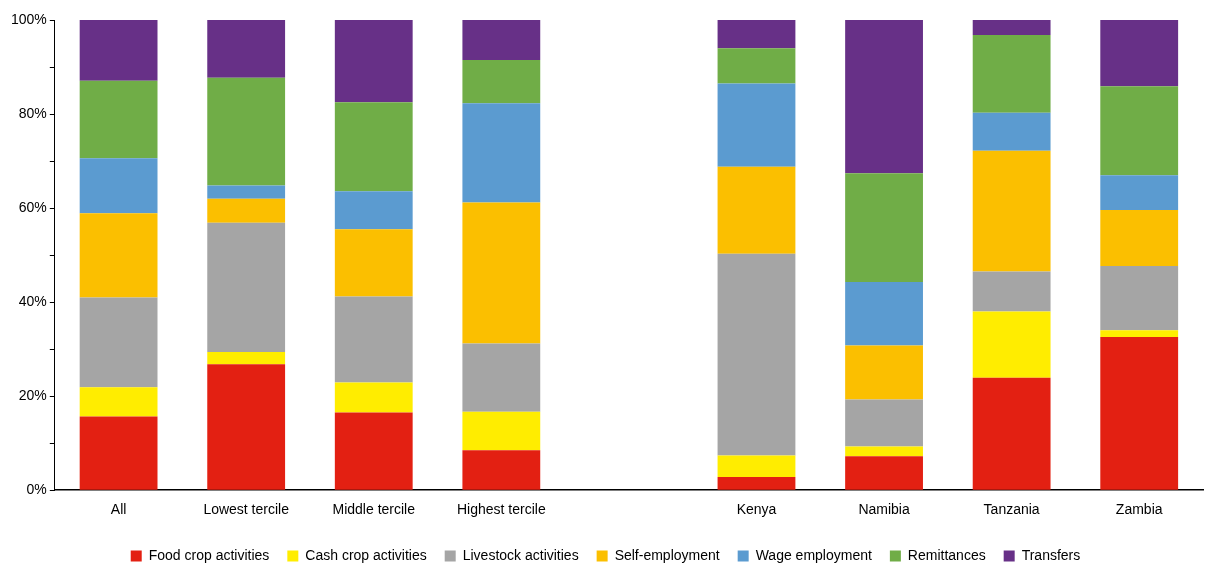  Describe the element at coordinates (667, 554) in the screenshot. I see `legend-label: Self-employment` at that location.